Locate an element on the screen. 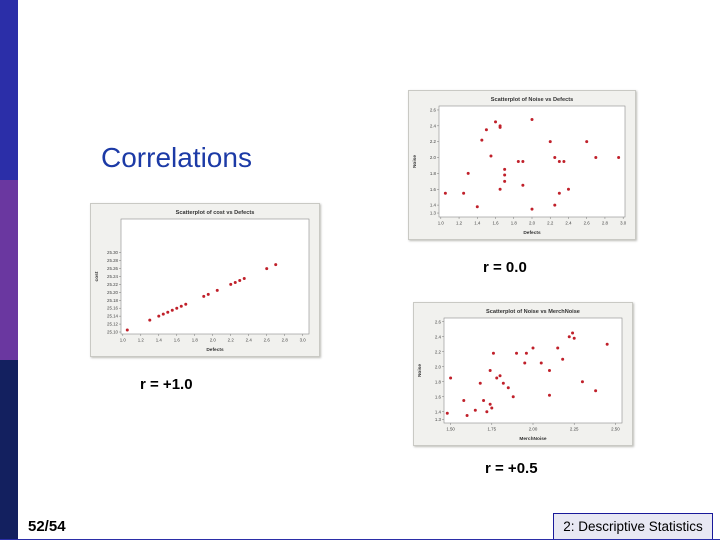 This screenshot has width=720, height=540. chart-cost-vs-defects-x-axis-label: Defects is located at coordinates (215, 350).